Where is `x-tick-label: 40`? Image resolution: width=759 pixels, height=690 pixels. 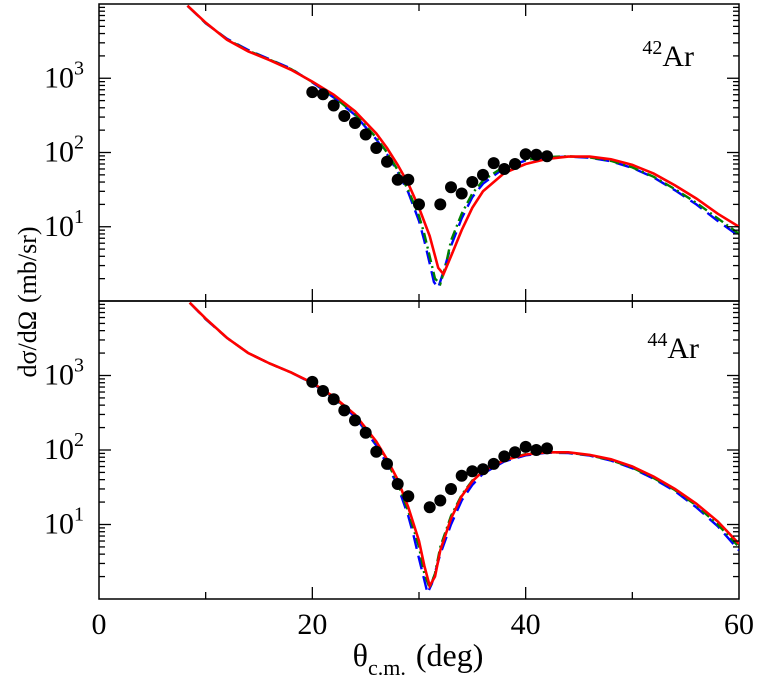
x-tick-label: 40 is located at coordinates (526, 624).